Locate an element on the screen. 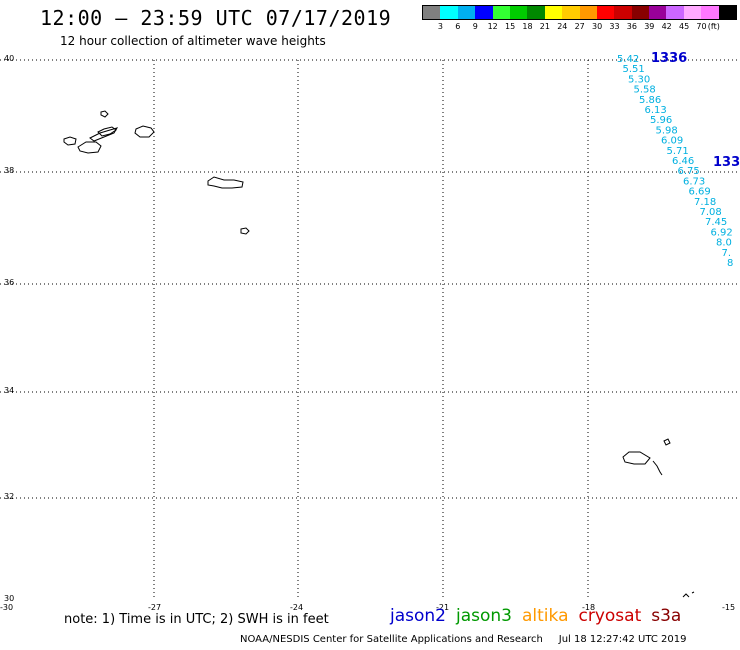 This screenshot has width=740, height=650. wave-height-reading: 8 is located at coordinates (730, 263).